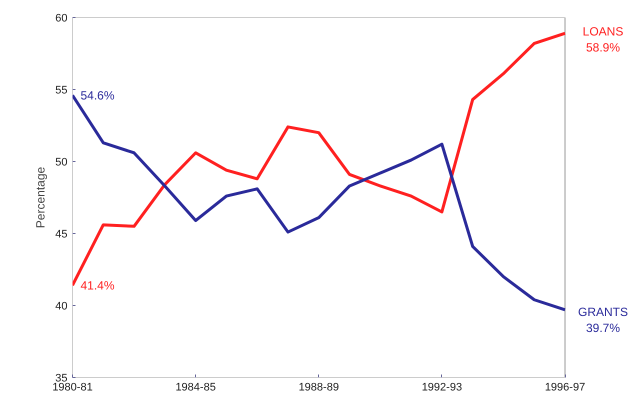 The height and width of the screenshot is (404, 631). I want to click on data-label: 39.7%, so click(603, 327).